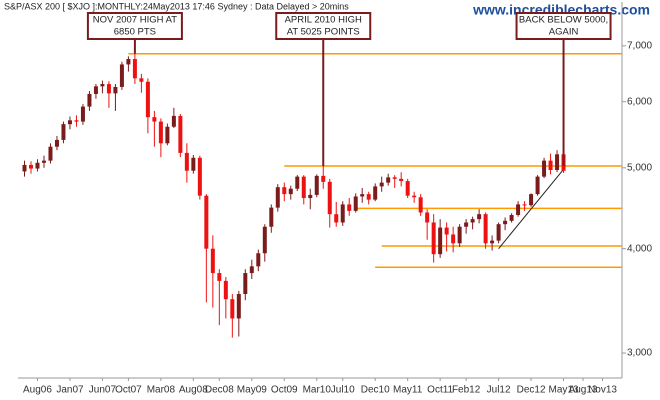 The image size is (660, 400). What do you see at coordinates (128, 390) in the screenshot?
I see `x-tick-label: Oct07` at bounding box center [128, 390].